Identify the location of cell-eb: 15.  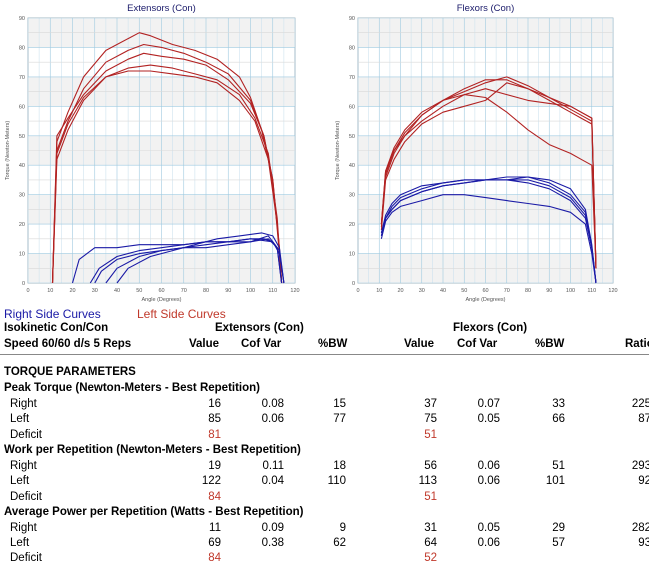
(339, 404).